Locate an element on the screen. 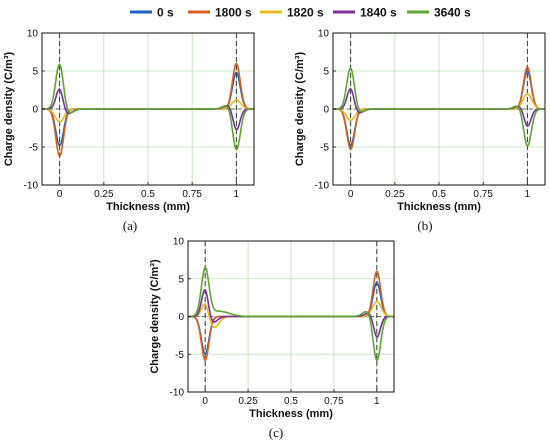 The height and width of the screenshot is (448, 550). panel-caption: (b) is located at coordinates (424, 225).